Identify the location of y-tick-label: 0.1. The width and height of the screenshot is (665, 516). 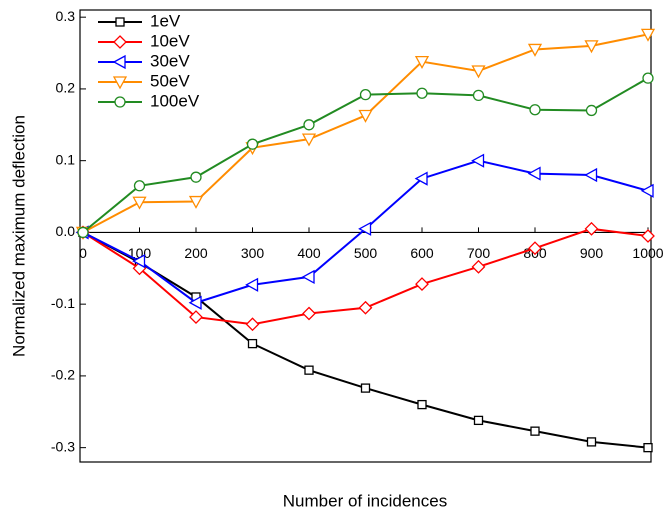
(66, 159).